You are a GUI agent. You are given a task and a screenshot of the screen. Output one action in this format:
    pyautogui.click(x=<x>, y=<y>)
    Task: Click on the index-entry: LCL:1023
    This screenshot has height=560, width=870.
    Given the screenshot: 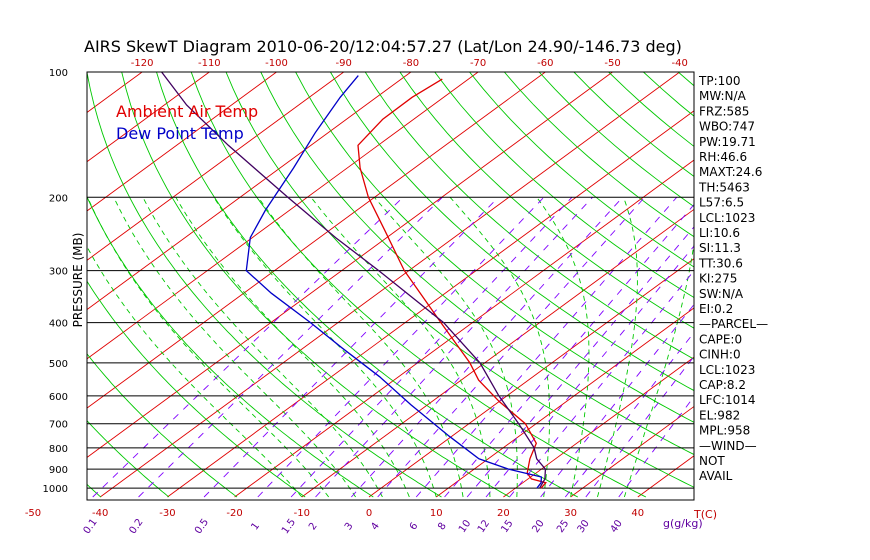 What is the action you would take?
    pyautogui.click(x=727, y=218)
    